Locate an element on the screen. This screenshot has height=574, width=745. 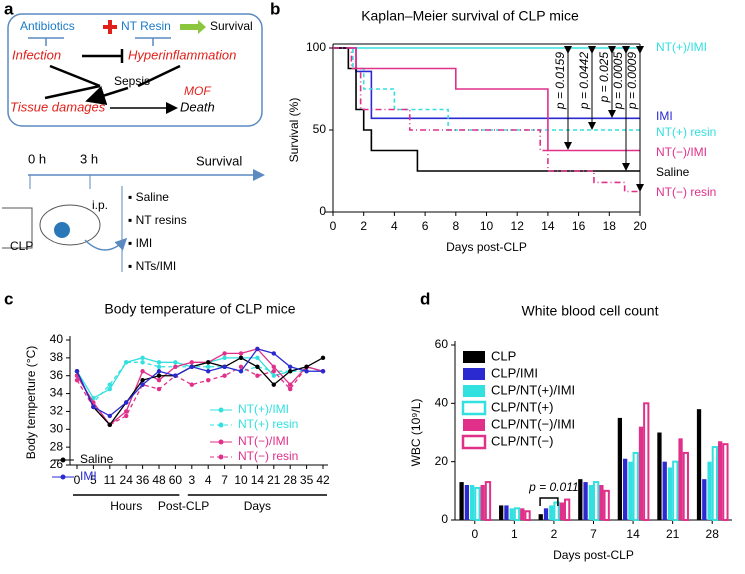
y-tick-label: 40 is located at coordinates (442, 403).